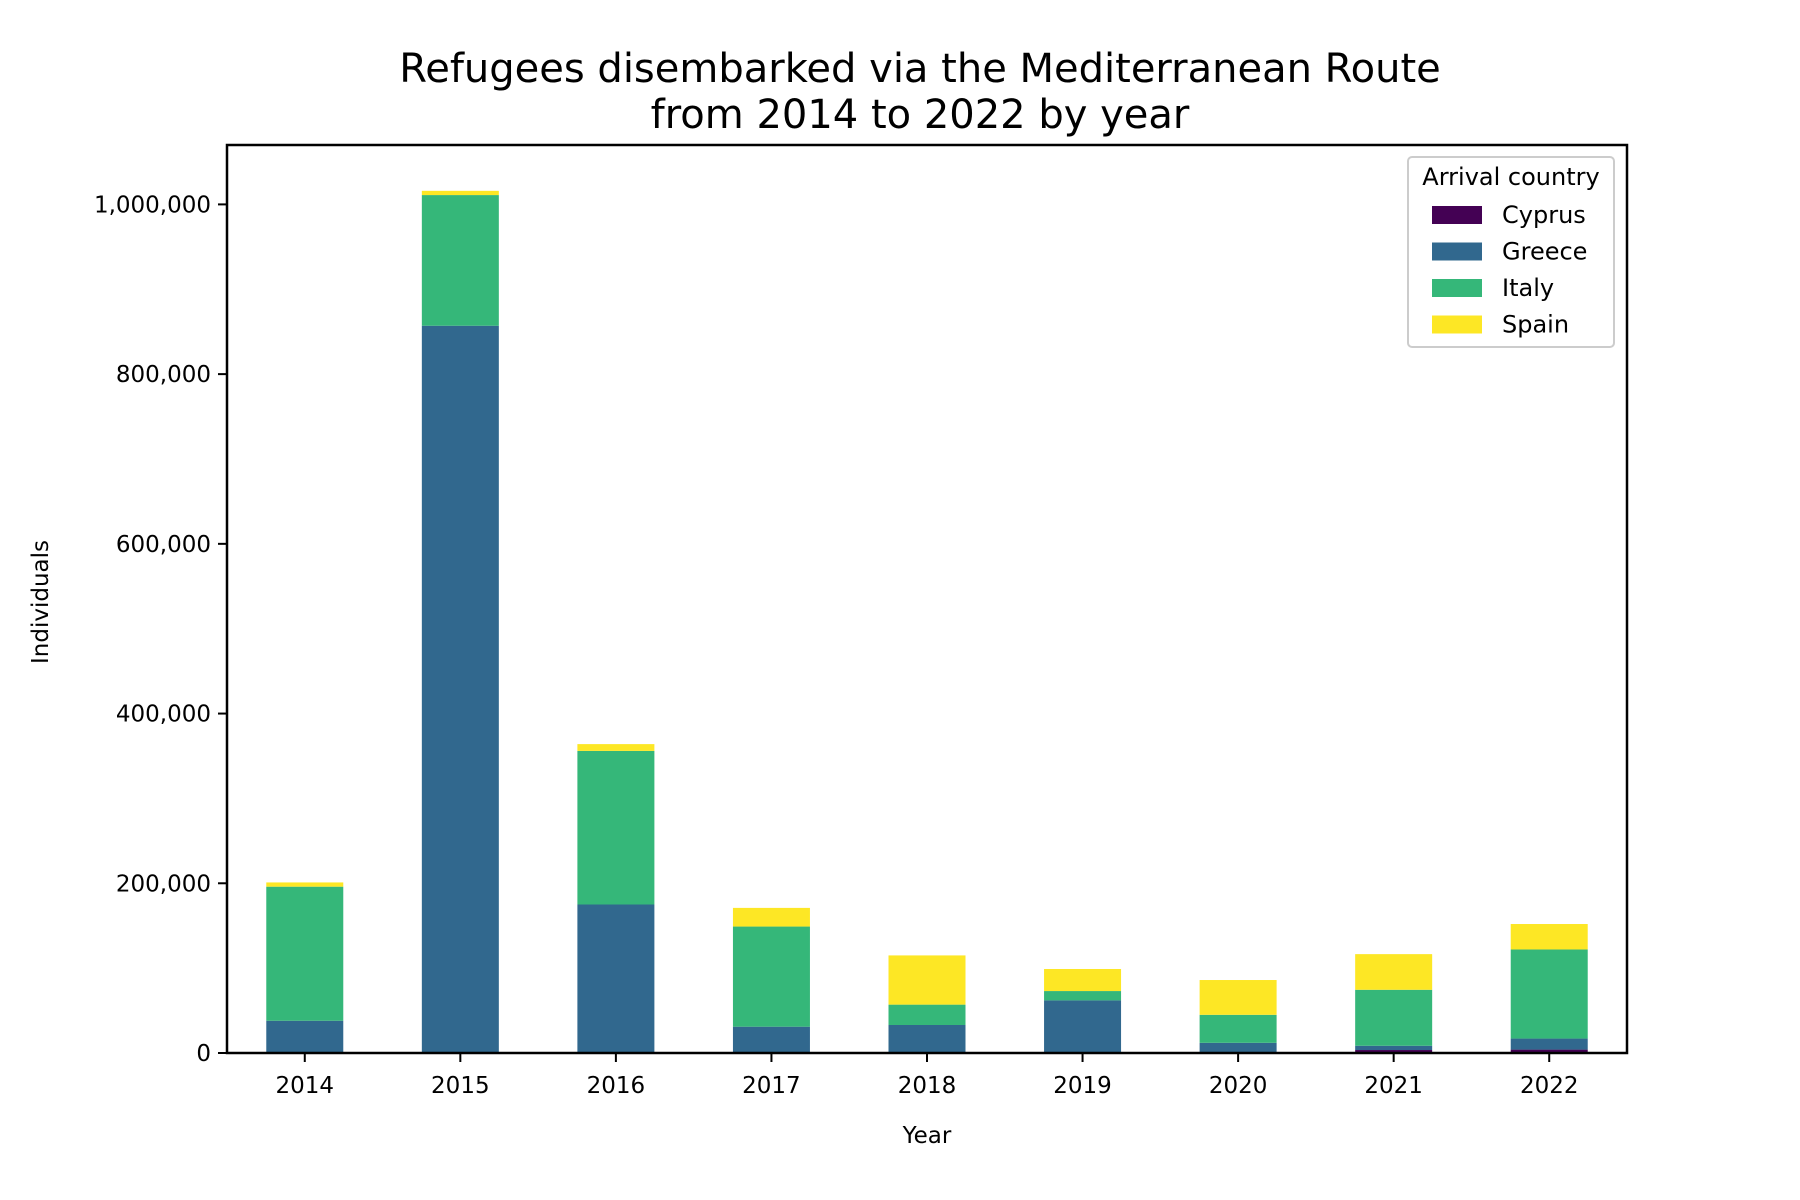  I want to click on bar-italy-2016, so click(616, 827).